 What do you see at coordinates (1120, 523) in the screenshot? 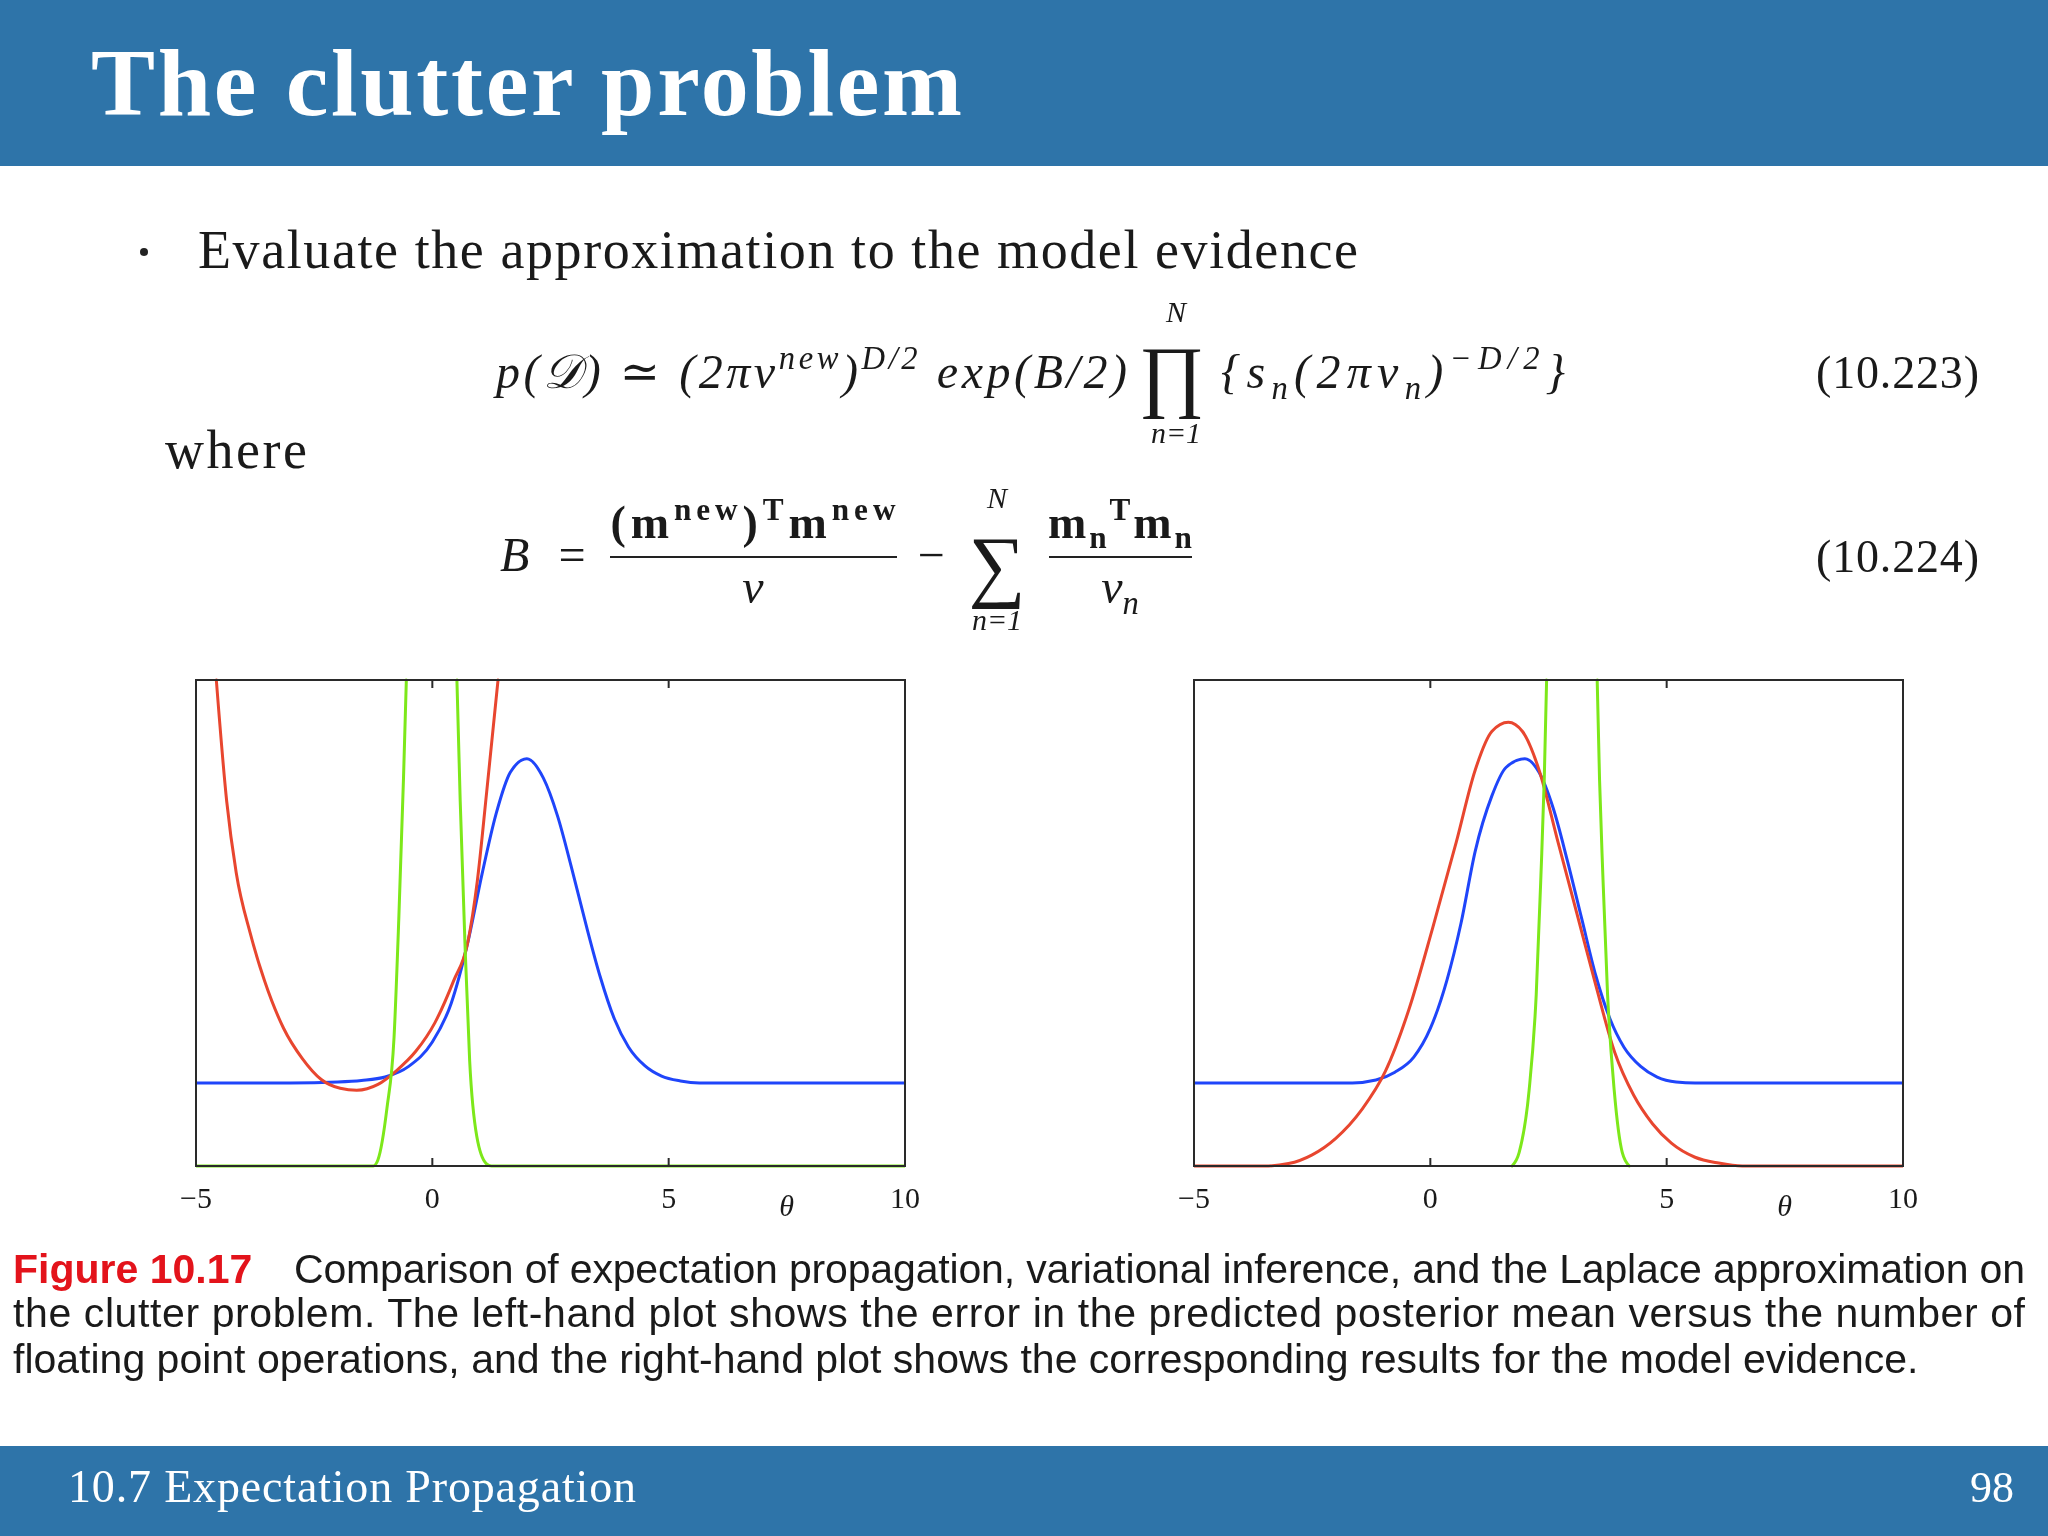
I see `text: m$_{n}$$^{T}$m$_{n}$` at bounding box center [1120, 523].